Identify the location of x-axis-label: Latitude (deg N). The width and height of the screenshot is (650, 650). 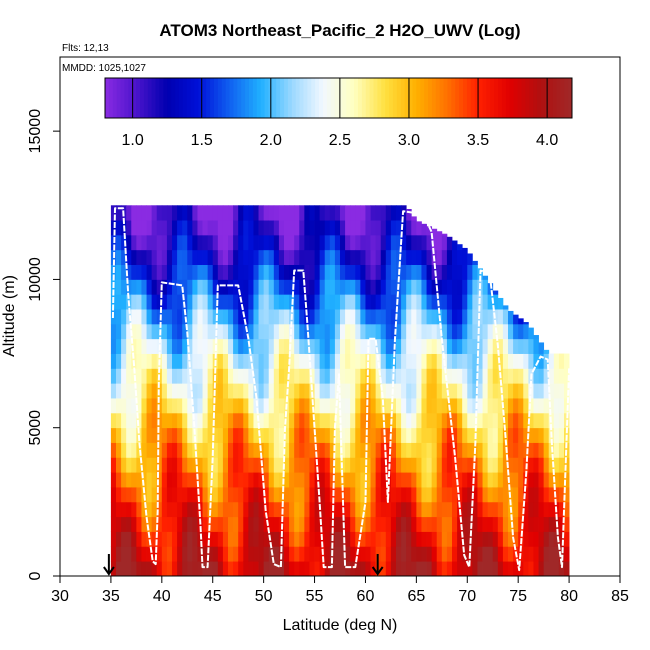
(340, 625).